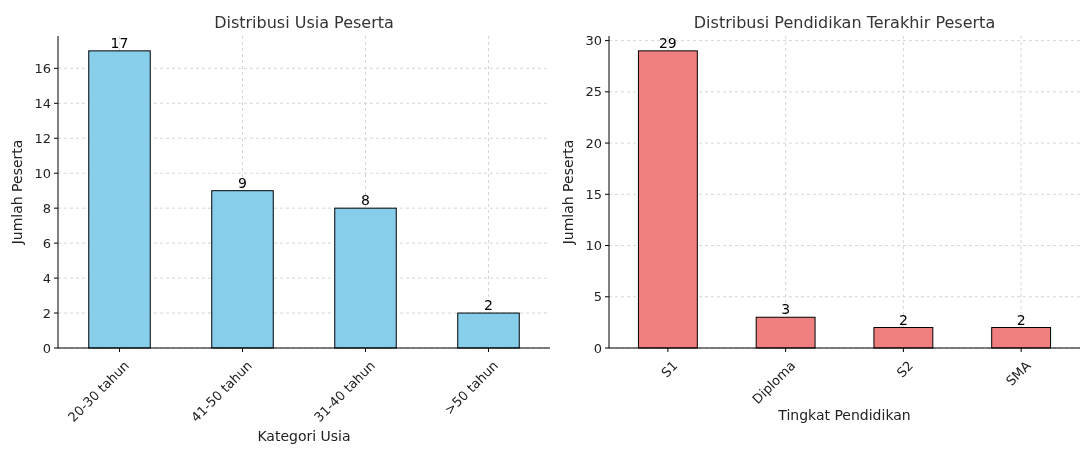 The width and height of the screenshot is (1088, 450). I want to click on data-label: 29, so click(667, 42).